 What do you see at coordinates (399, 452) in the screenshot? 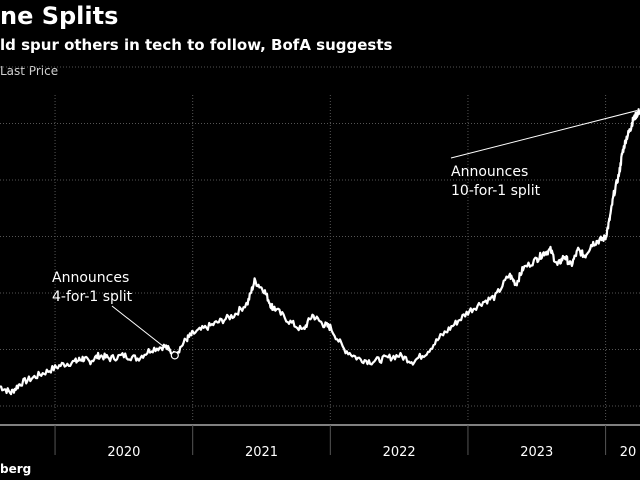
I see `x-tick-label: 2022` at bounding box center [399, 452].